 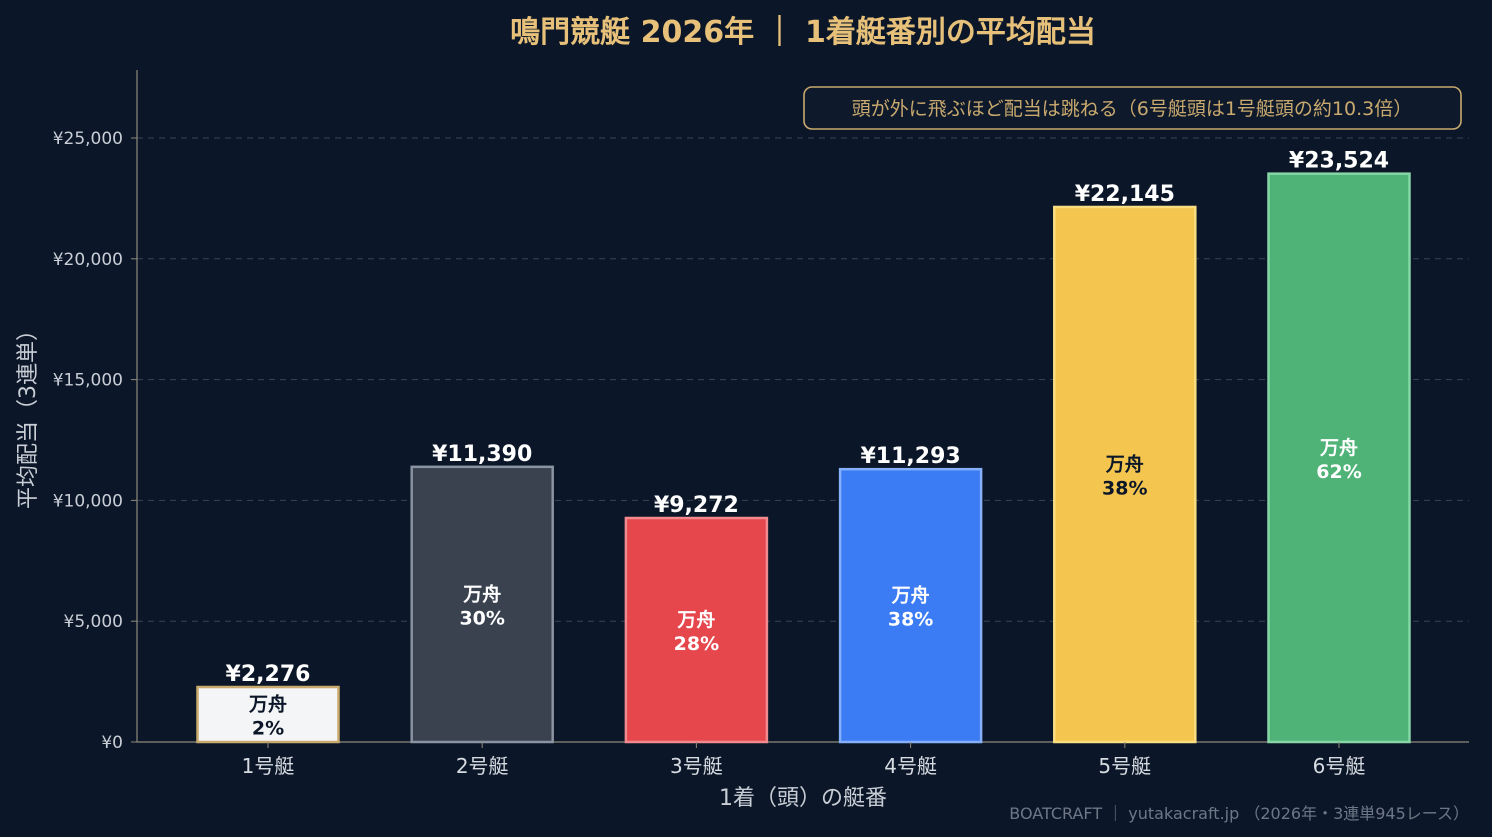 What do you see at coordinates (910, 456) in the screenshot?
I see `bar-value-label: ¥11,293` at bounding box center [910, 456].